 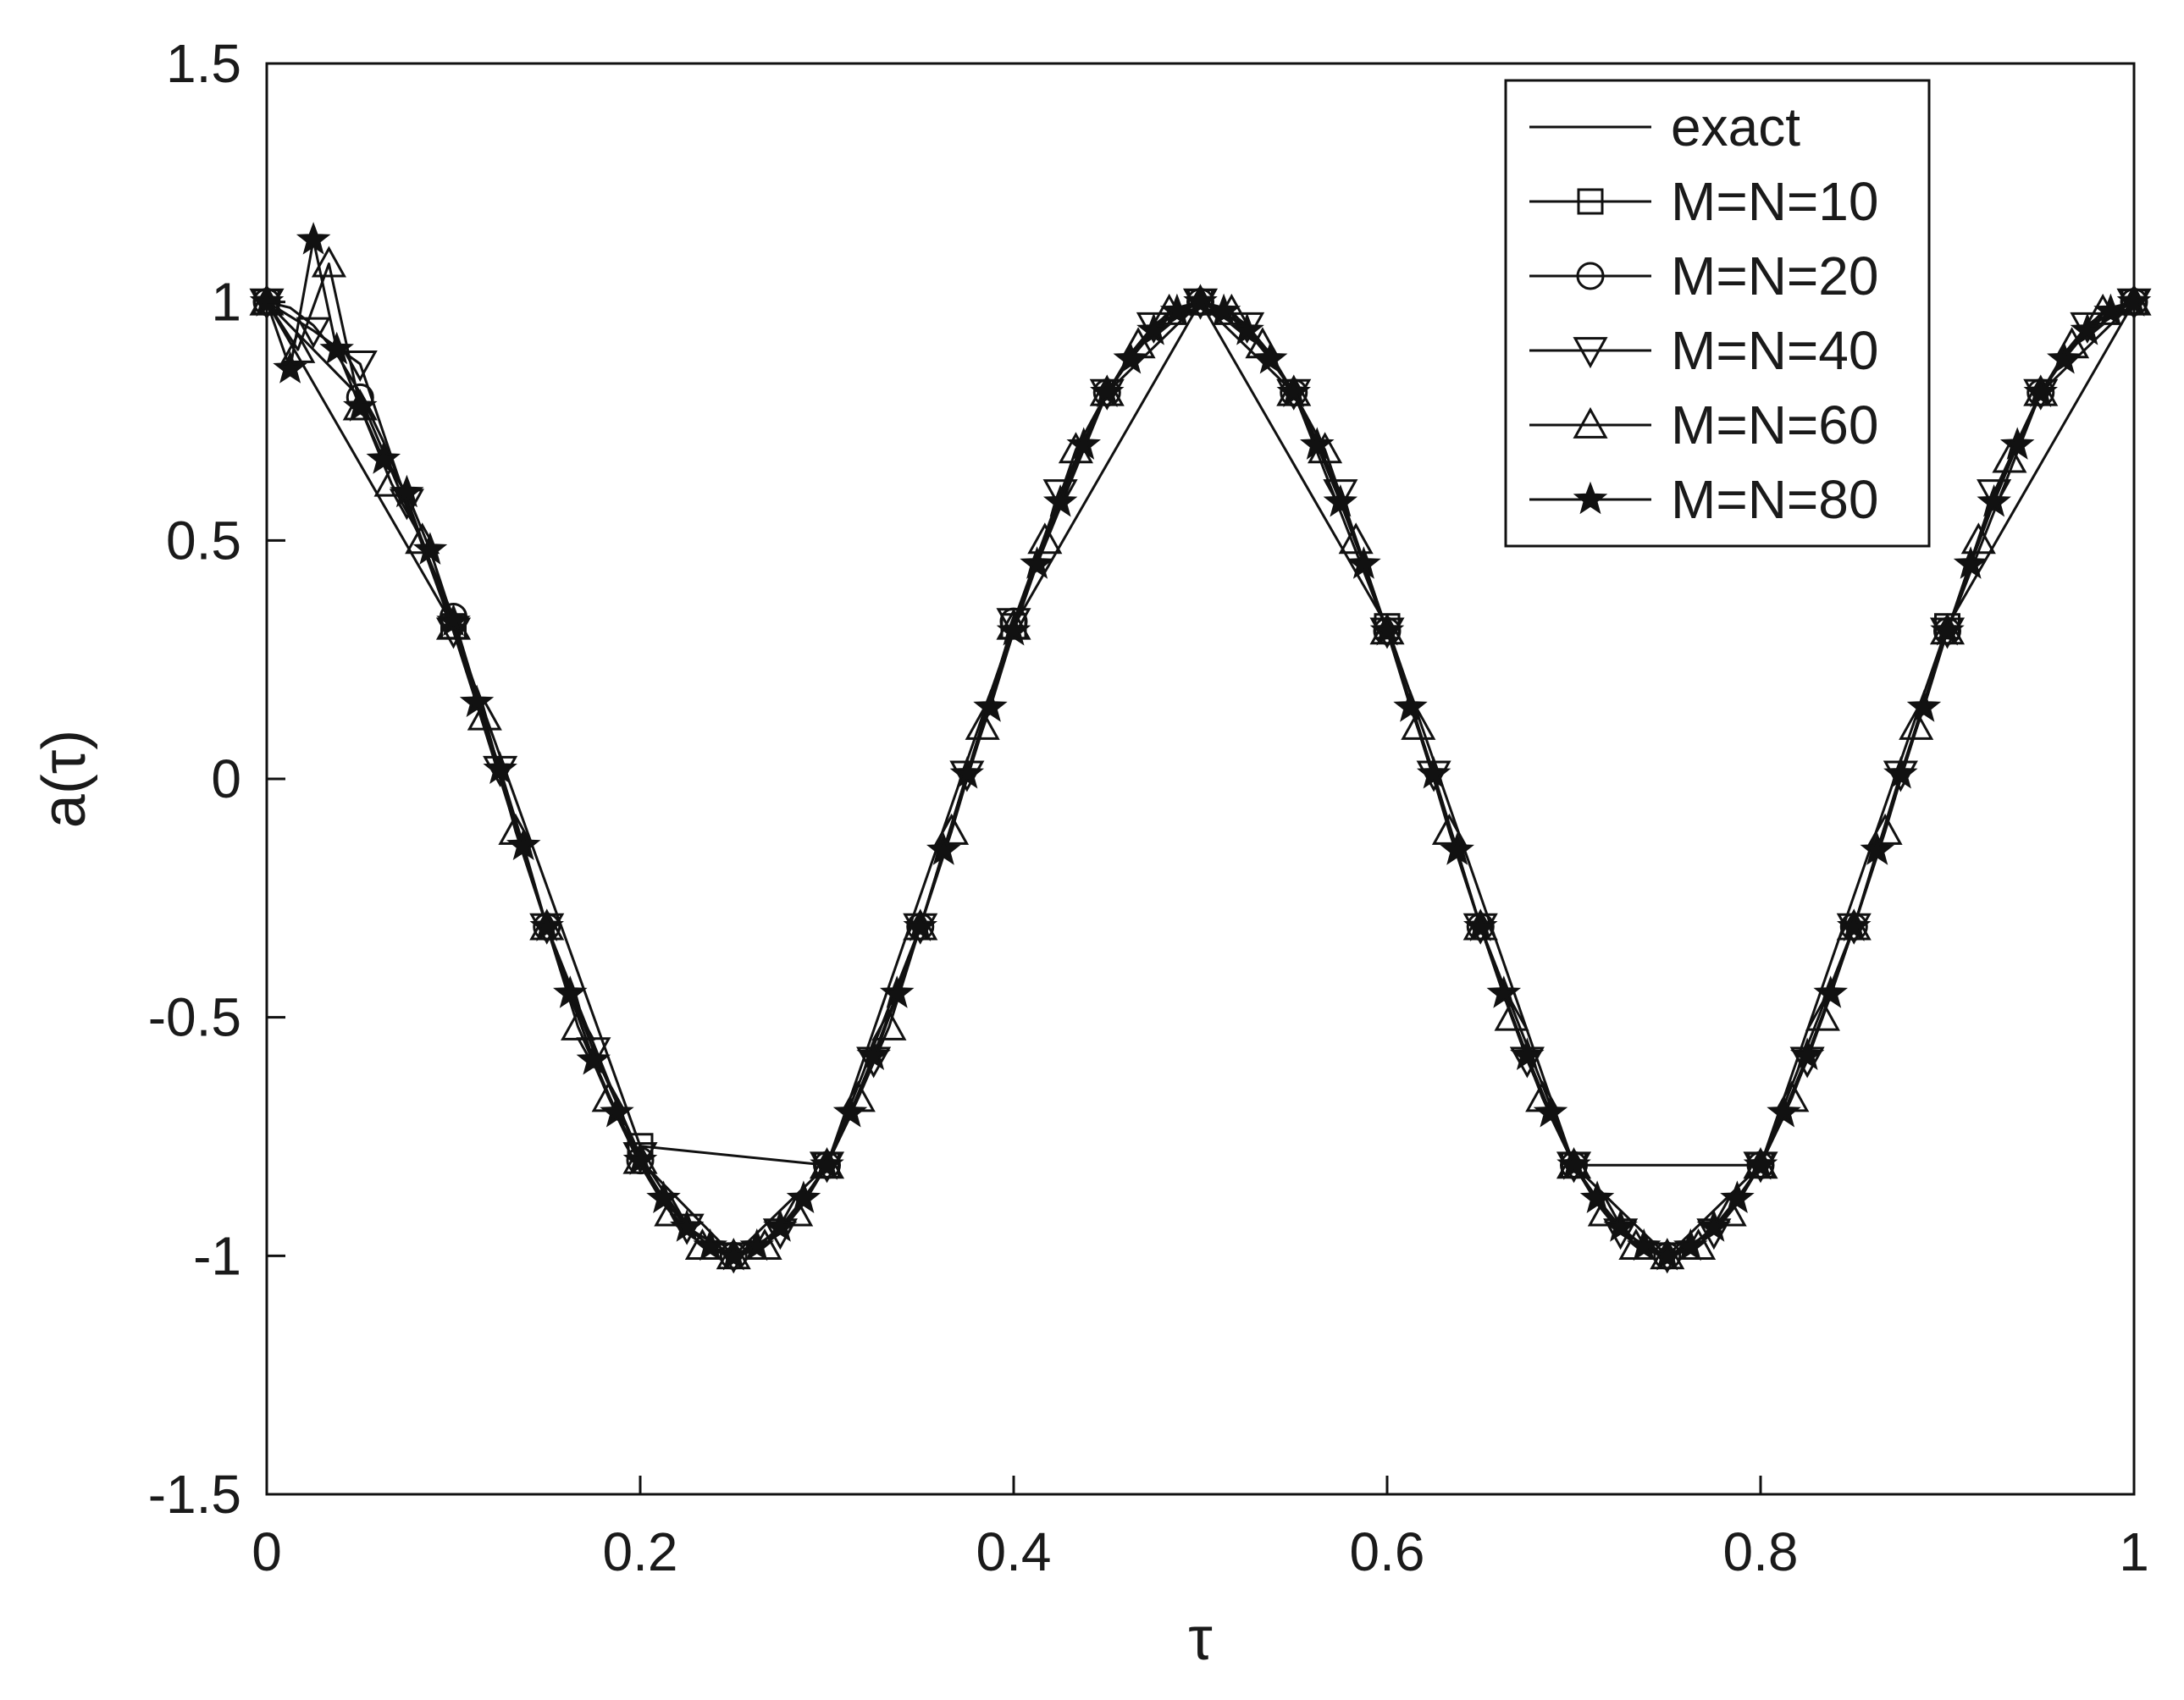 What do you see at coordinates (194, 1017) in the screenshot?
I see `y-tick-label: -0.5` at bounding box center [194, 1017].